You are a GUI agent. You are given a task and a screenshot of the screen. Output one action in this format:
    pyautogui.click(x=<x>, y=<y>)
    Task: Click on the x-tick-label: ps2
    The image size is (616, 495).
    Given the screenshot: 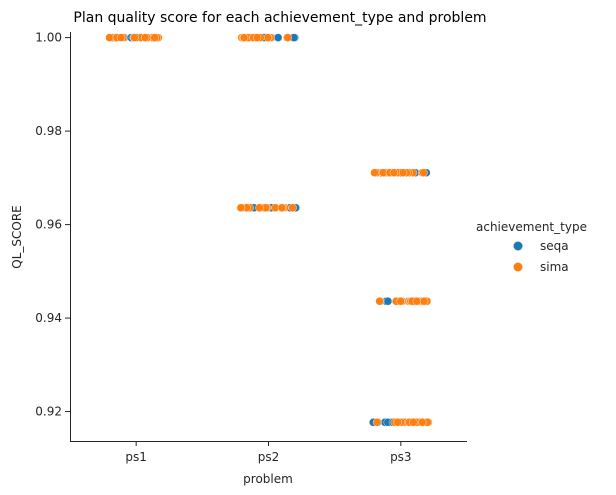 What is the action you would take?
    pyautogui.click(x=269, y=457)
    